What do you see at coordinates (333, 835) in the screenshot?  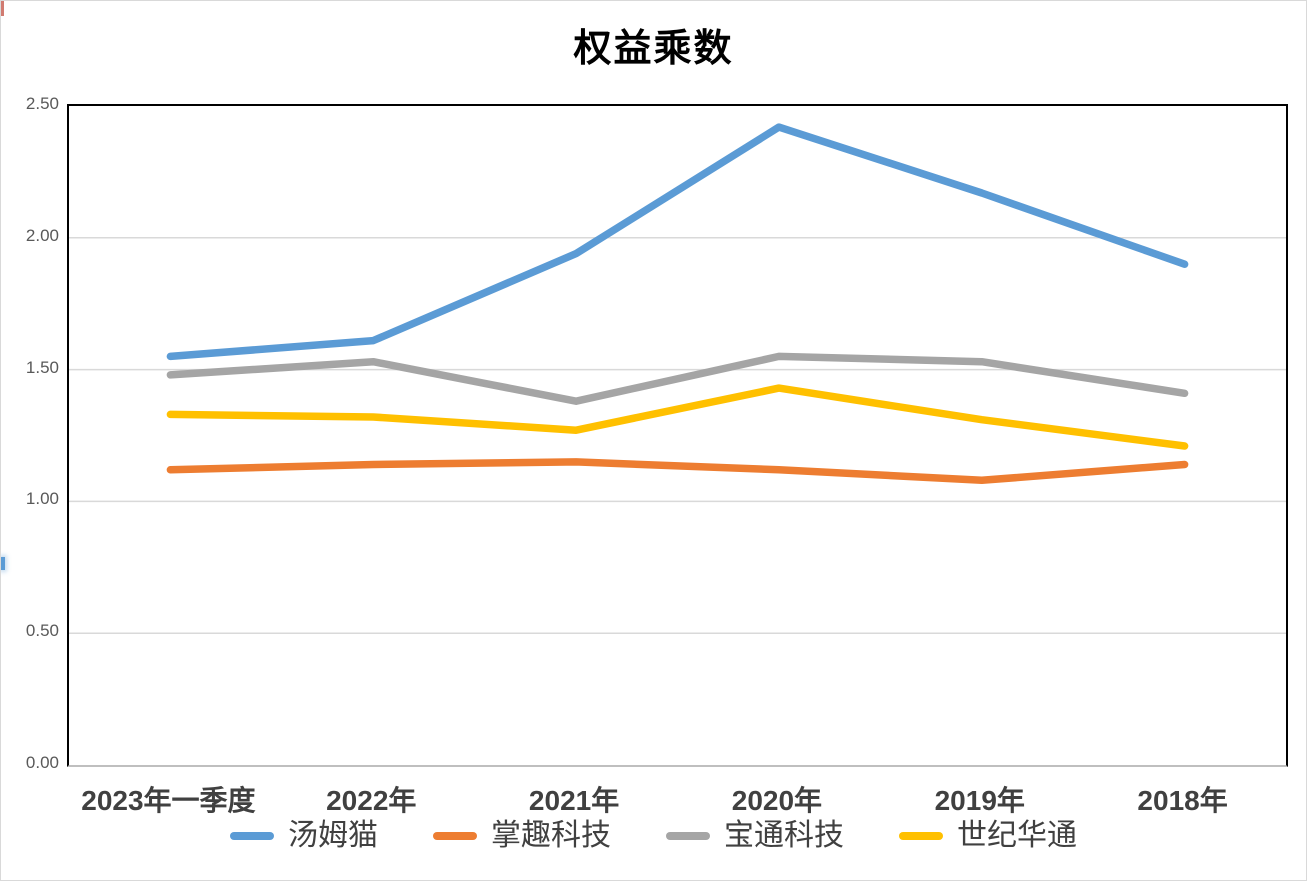 I see `legend-label: 汤姆猫` at bounding box center [333, 835].